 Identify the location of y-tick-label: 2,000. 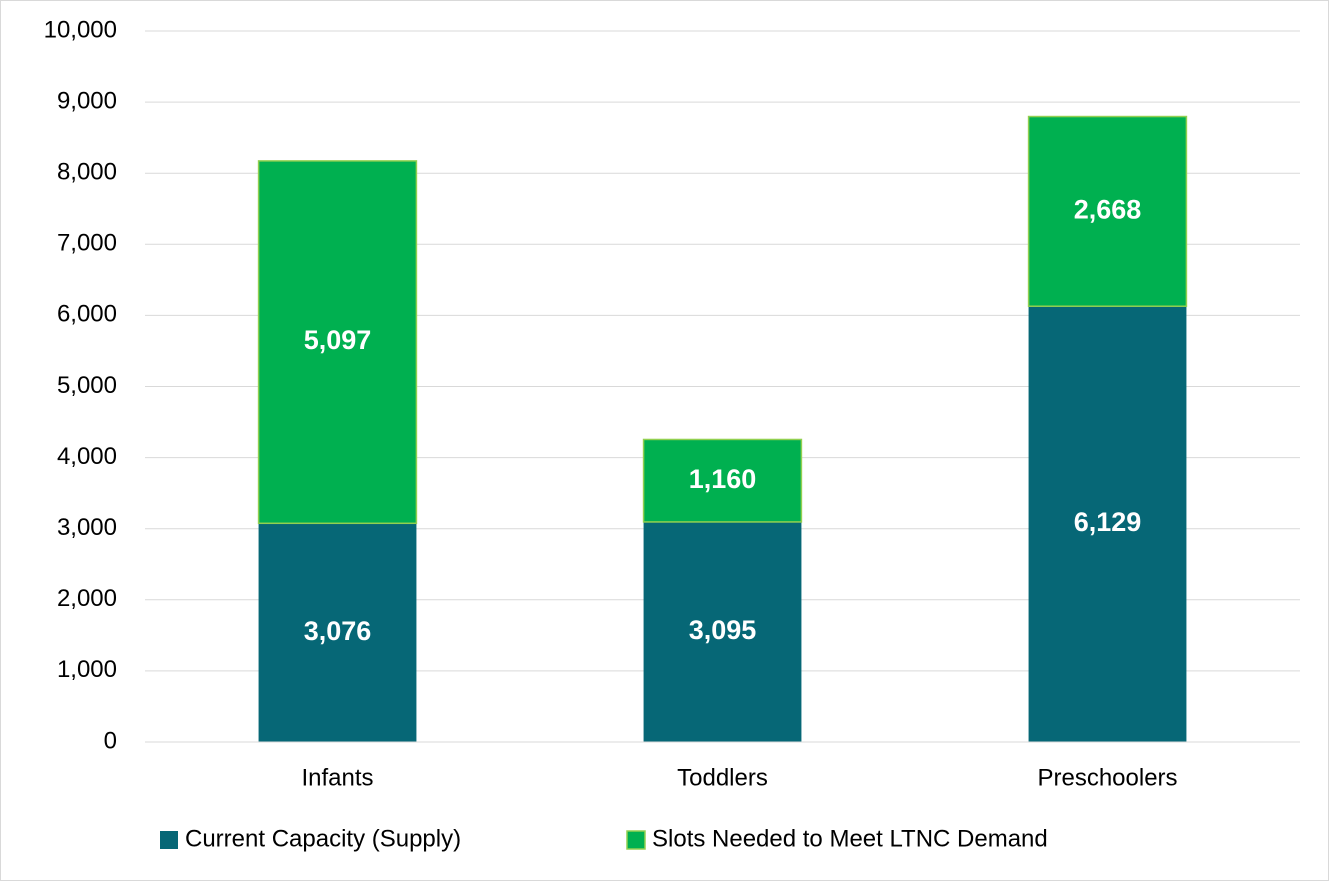
(87, 598).